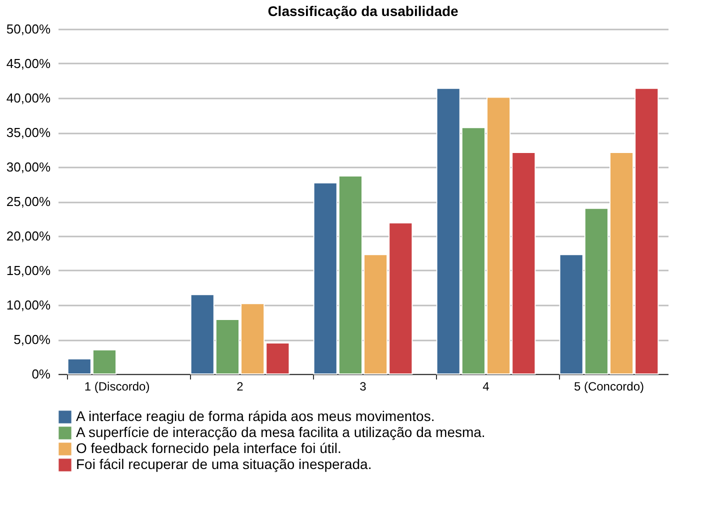  I want to click on x-tick-label: 4, so click(486, 387).